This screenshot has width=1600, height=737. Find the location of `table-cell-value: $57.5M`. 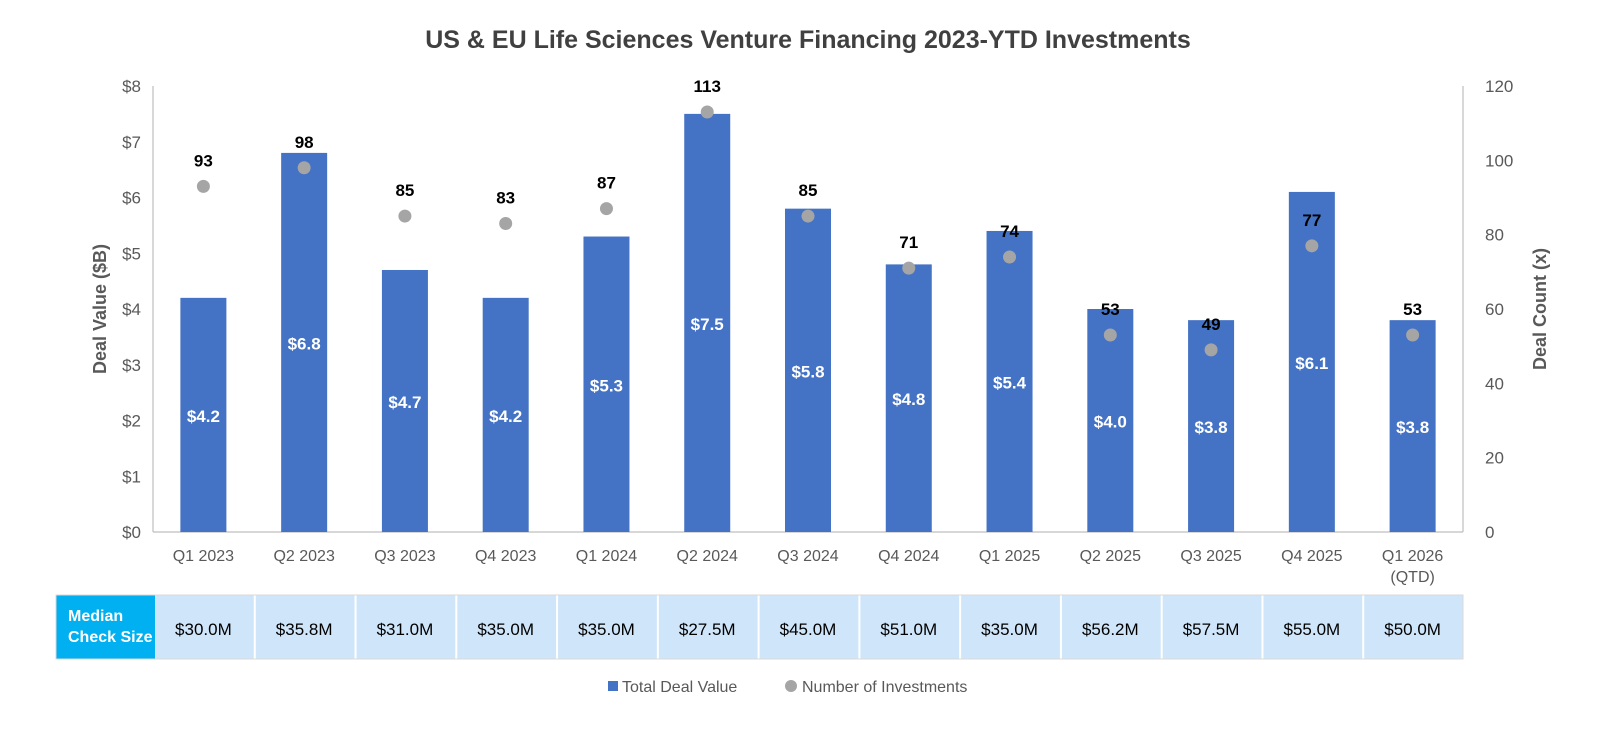

table-cell-value: $57.5M is located at coordinates (1211, 629).